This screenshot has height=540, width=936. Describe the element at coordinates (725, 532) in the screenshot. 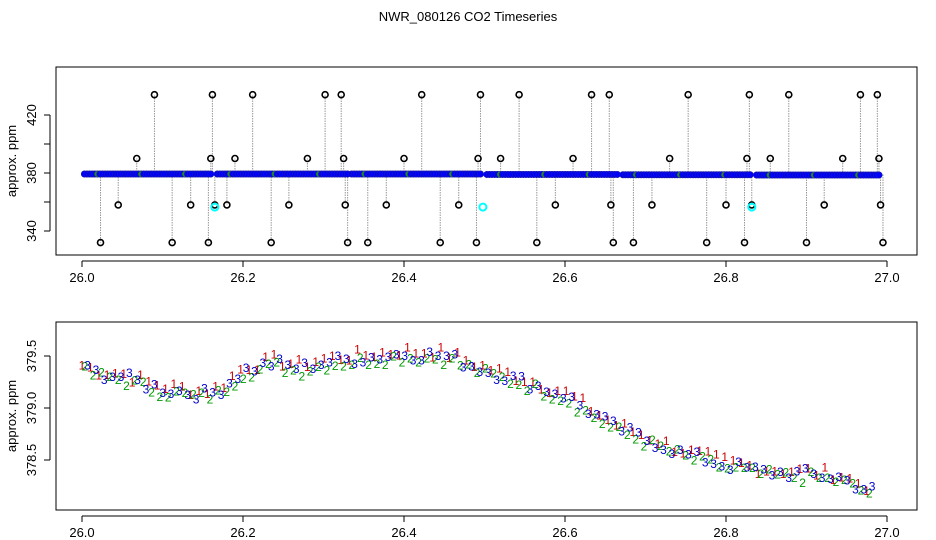

I see `lower-x-tick-label: 26.8` at that location.